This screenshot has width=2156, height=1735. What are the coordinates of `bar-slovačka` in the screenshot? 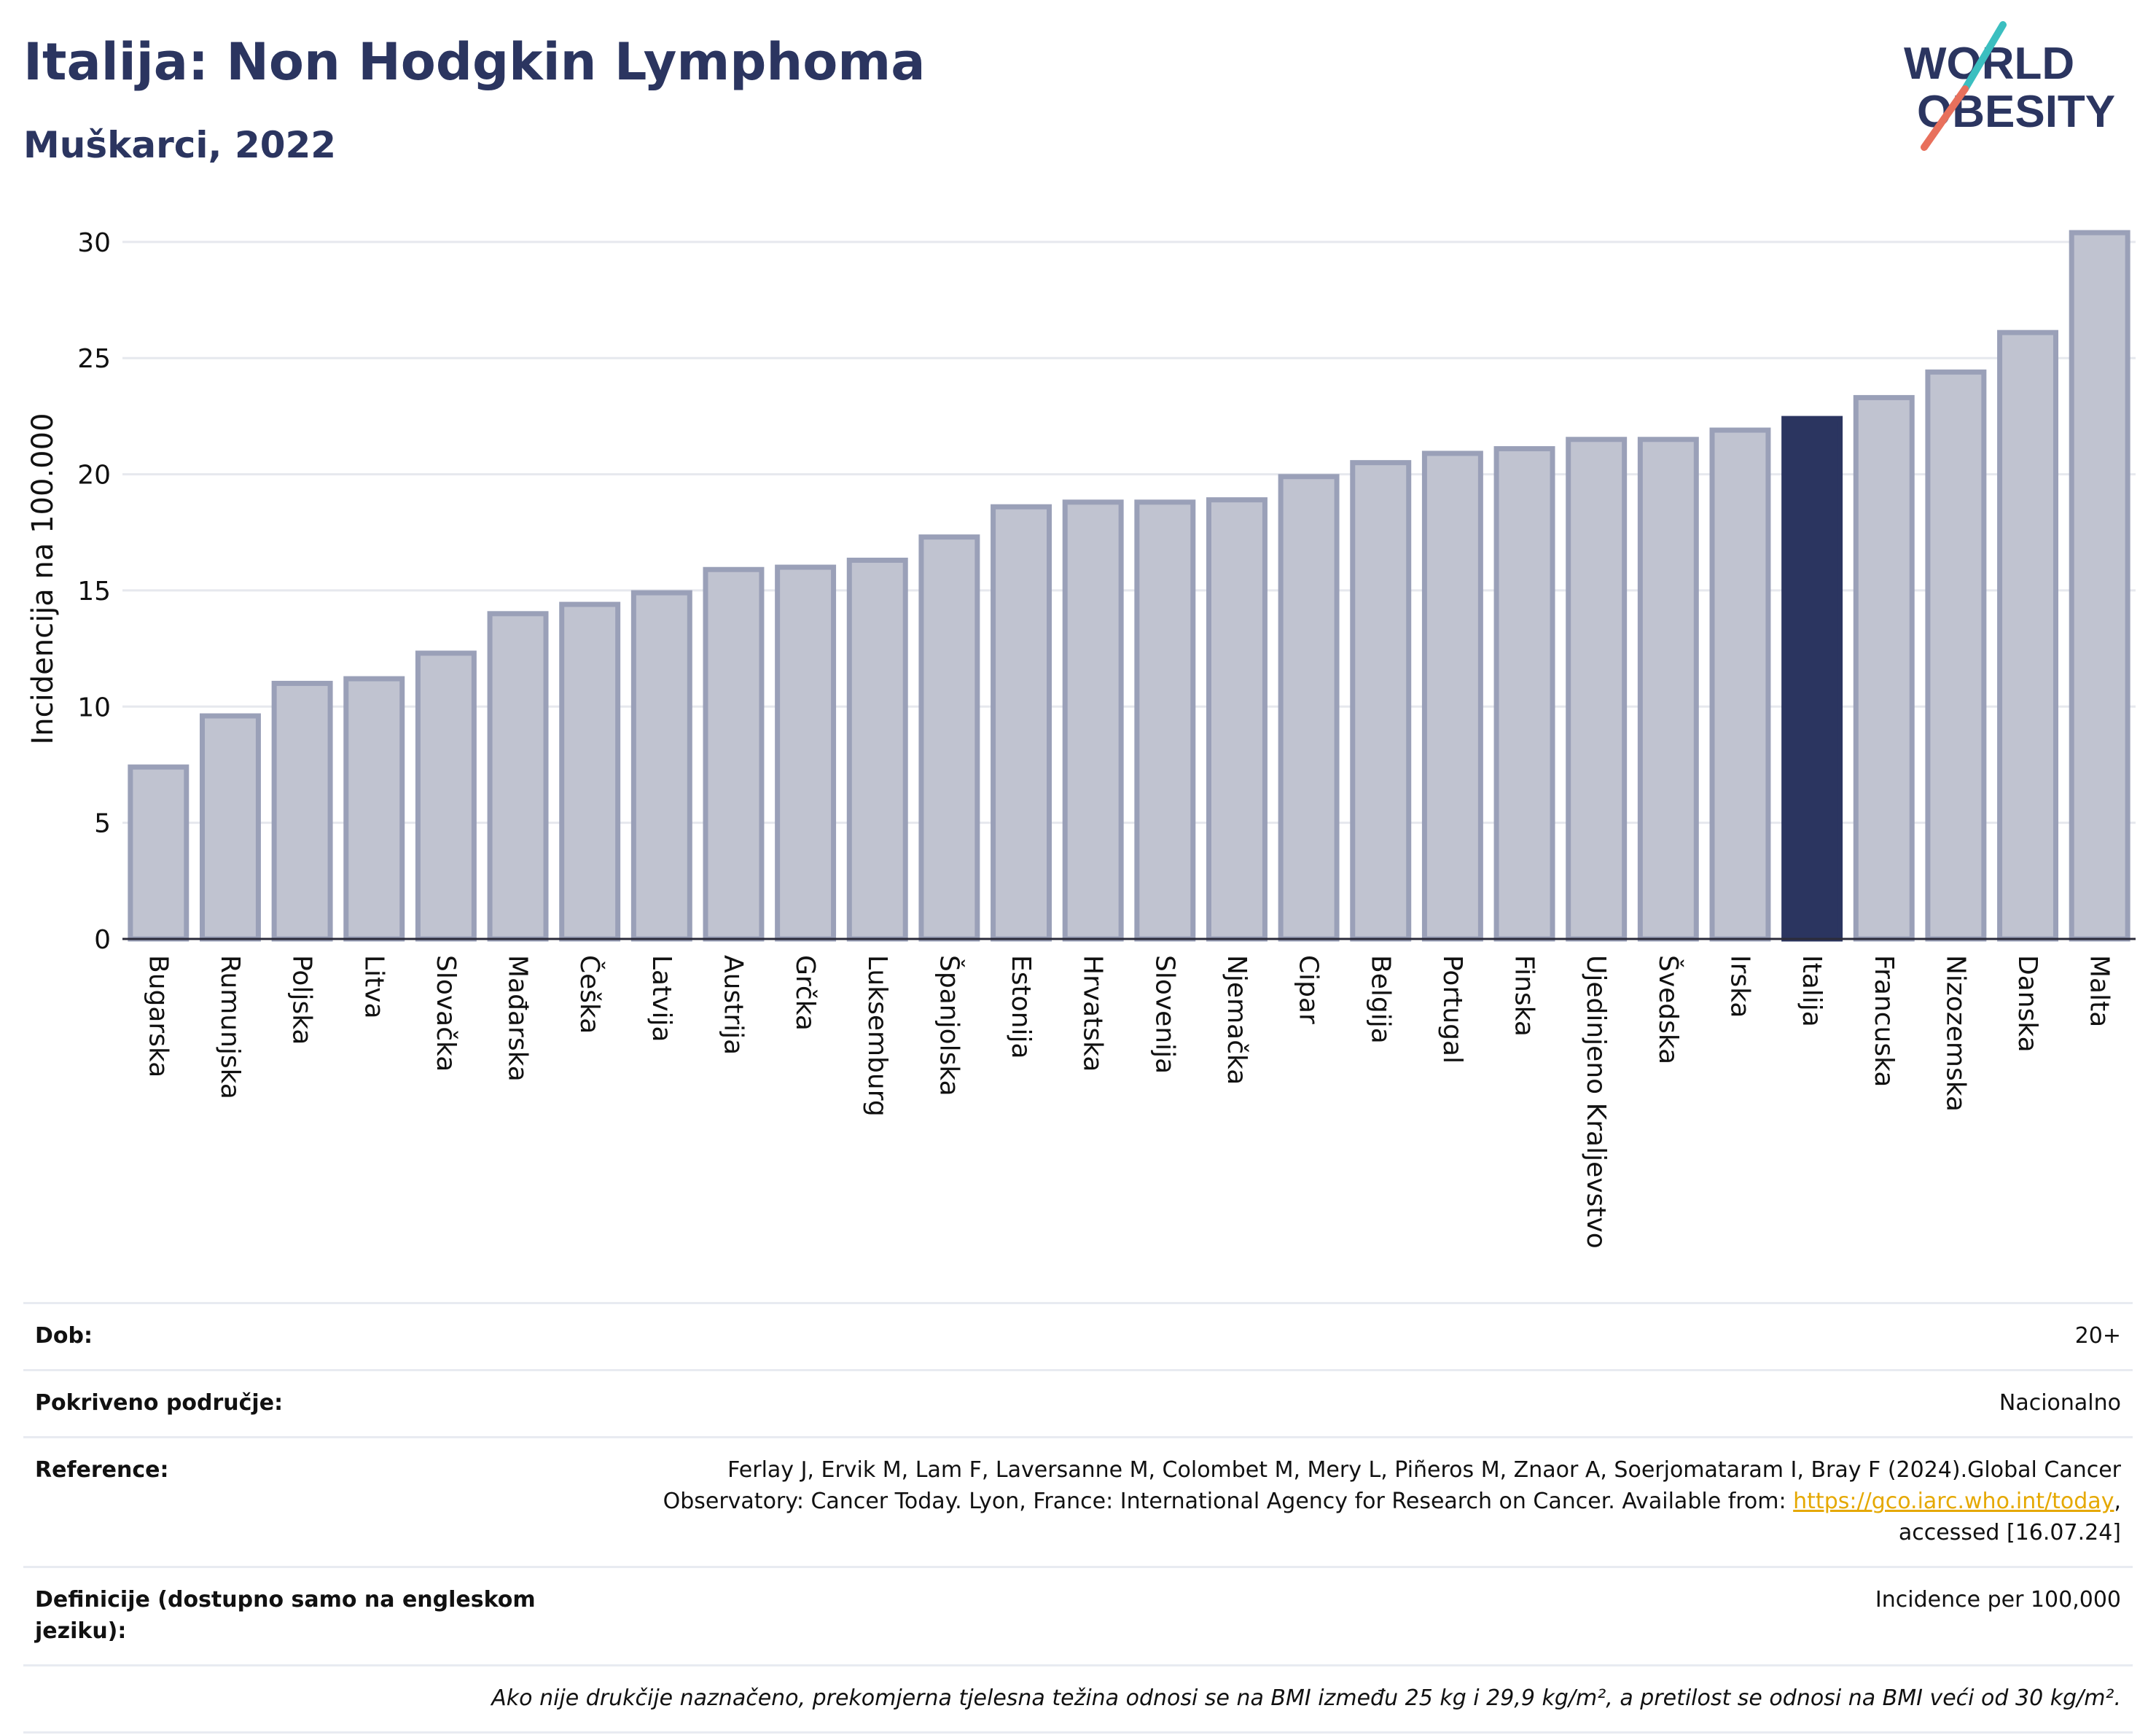 It's located at (446, 796).